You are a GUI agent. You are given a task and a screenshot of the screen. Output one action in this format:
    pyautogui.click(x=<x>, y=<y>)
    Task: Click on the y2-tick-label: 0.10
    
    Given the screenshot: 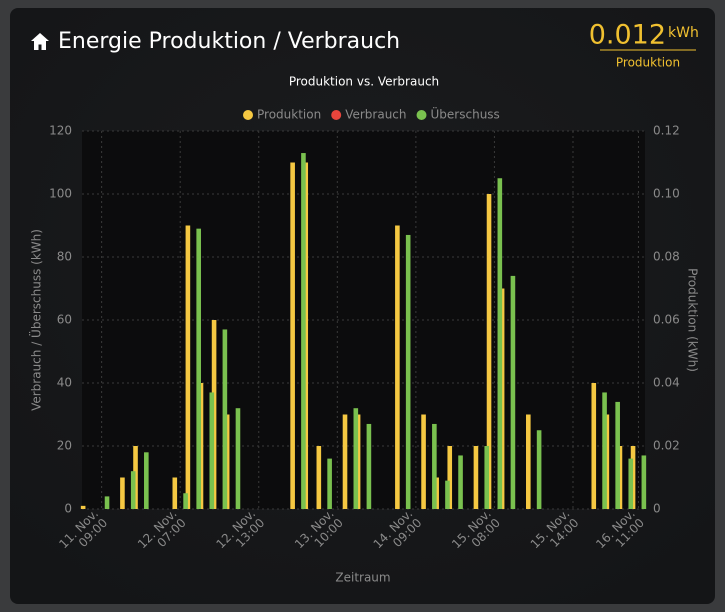 What is the action you would take?
    pyautogui.click(x=666, y=194)
    